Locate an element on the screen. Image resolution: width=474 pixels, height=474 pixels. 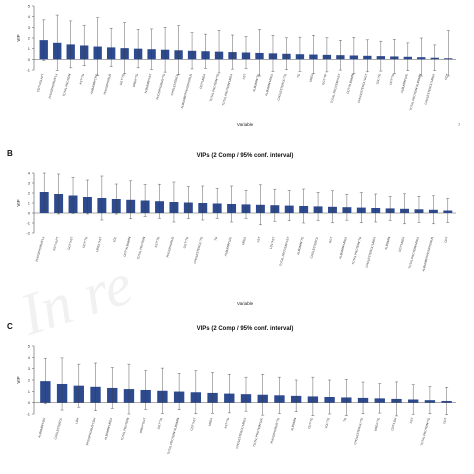
panel-letter: C is located at coordinates (10, 326).